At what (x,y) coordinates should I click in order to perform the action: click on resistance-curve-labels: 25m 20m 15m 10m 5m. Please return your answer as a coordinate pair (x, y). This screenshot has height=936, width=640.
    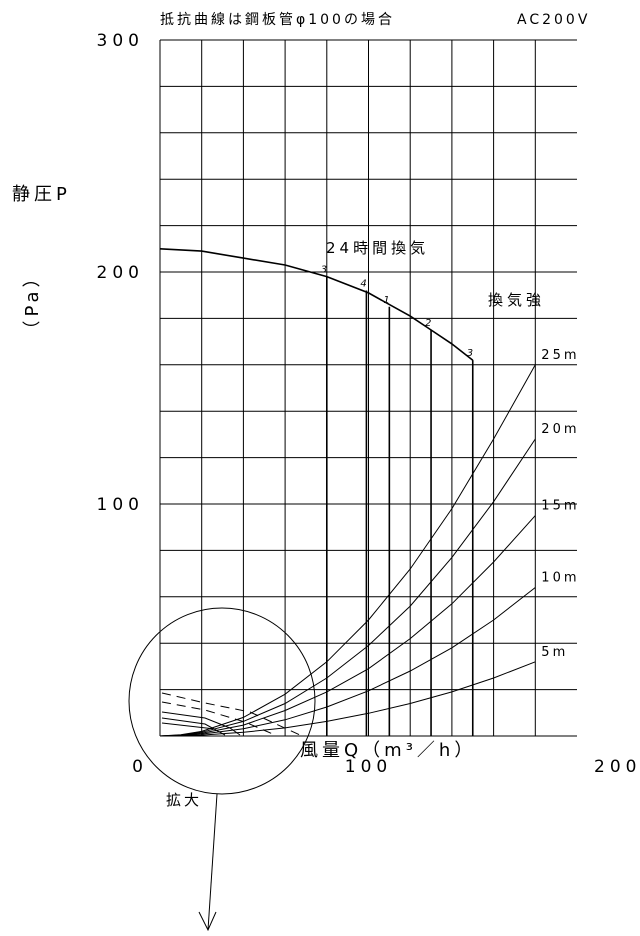
    Looking at the image, I should click on (560, 504).